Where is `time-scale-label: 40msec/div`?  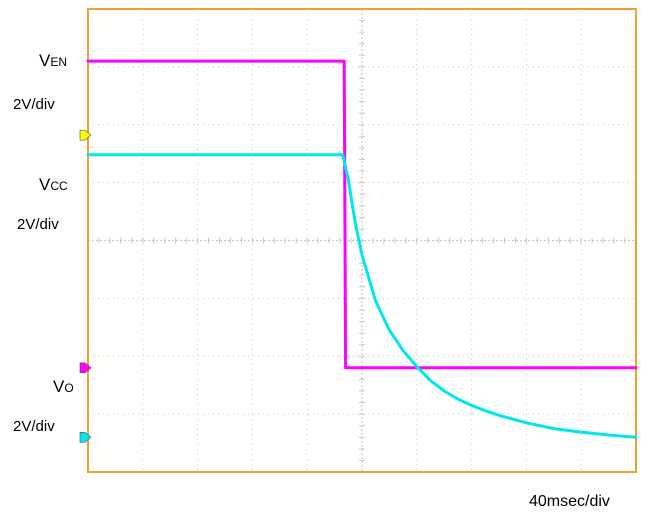 time-scale-label: 40msec/div is located at coordinates (569, 501).